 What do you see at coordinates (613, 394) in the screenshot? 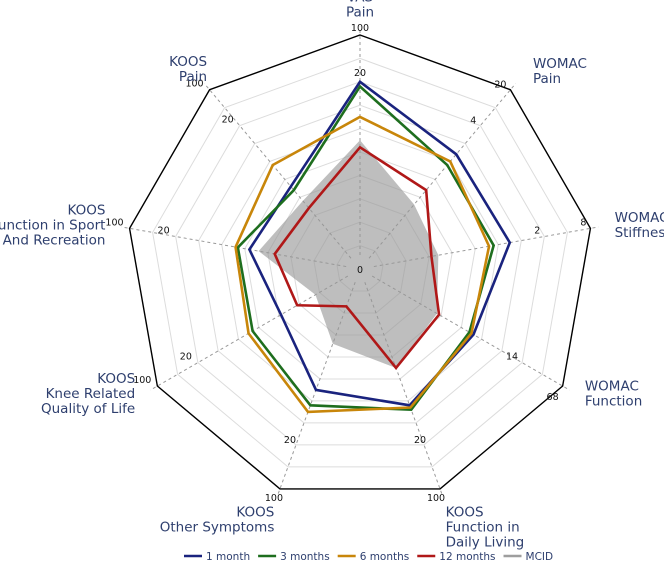
I see `axis-label: WOMAC Function` at bounding box center [613, 394].